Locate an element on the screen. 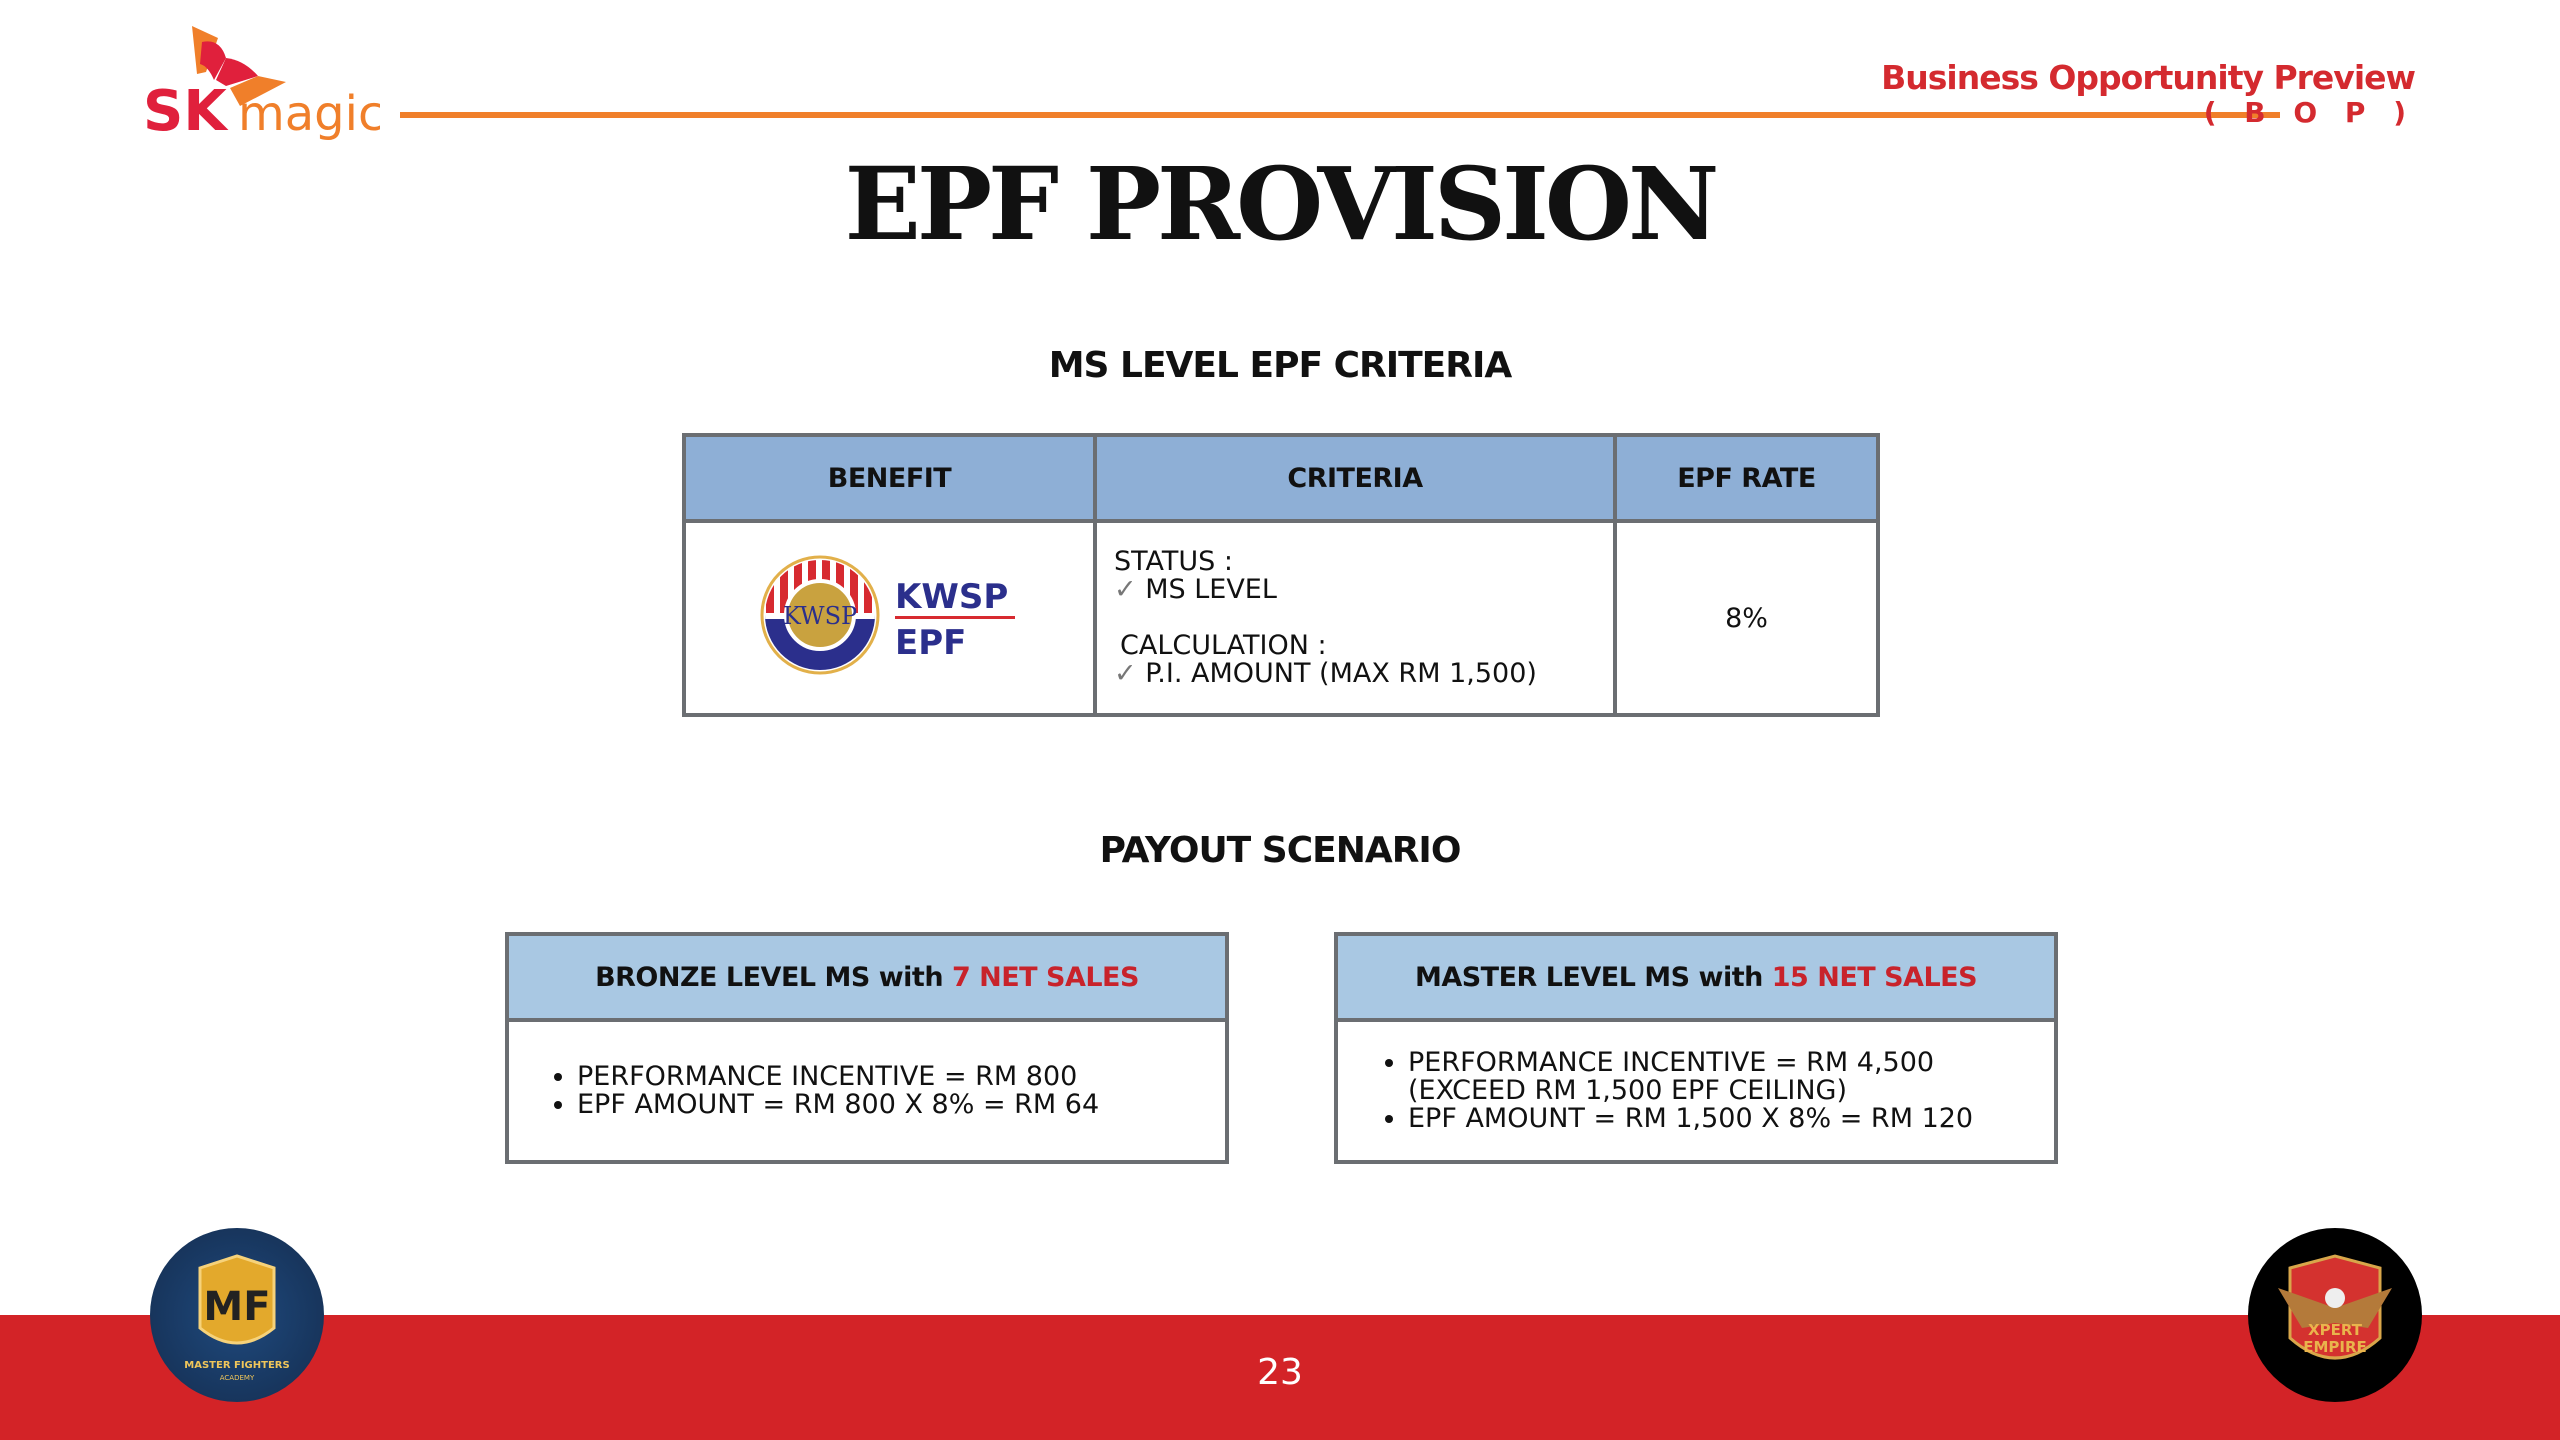 The width and height of the screenshot is (2560, 1440). list-item: PERFORMANCE INCENTIVE = RM 800 is located at coordinates (838, 1077).